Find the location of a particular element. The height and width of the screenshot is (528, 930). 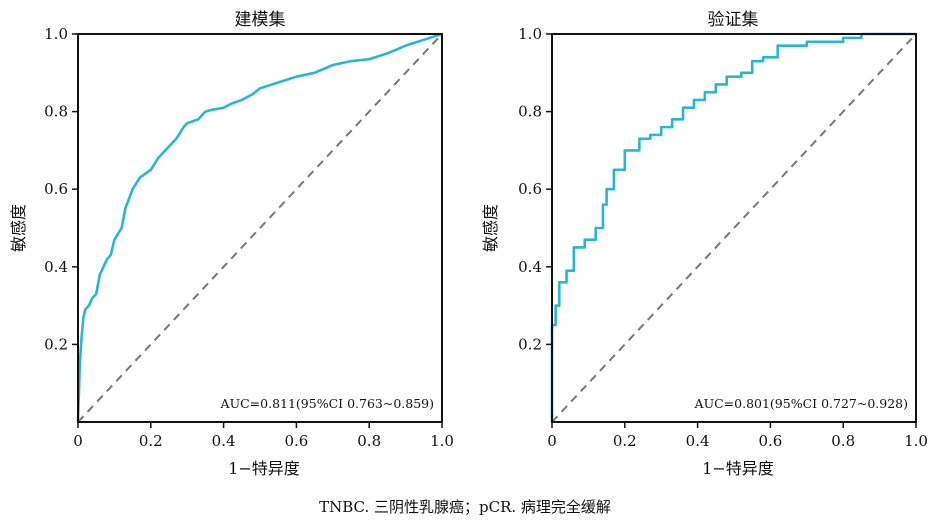

chart-title: 建模集 is located at coordinates (260, 20).